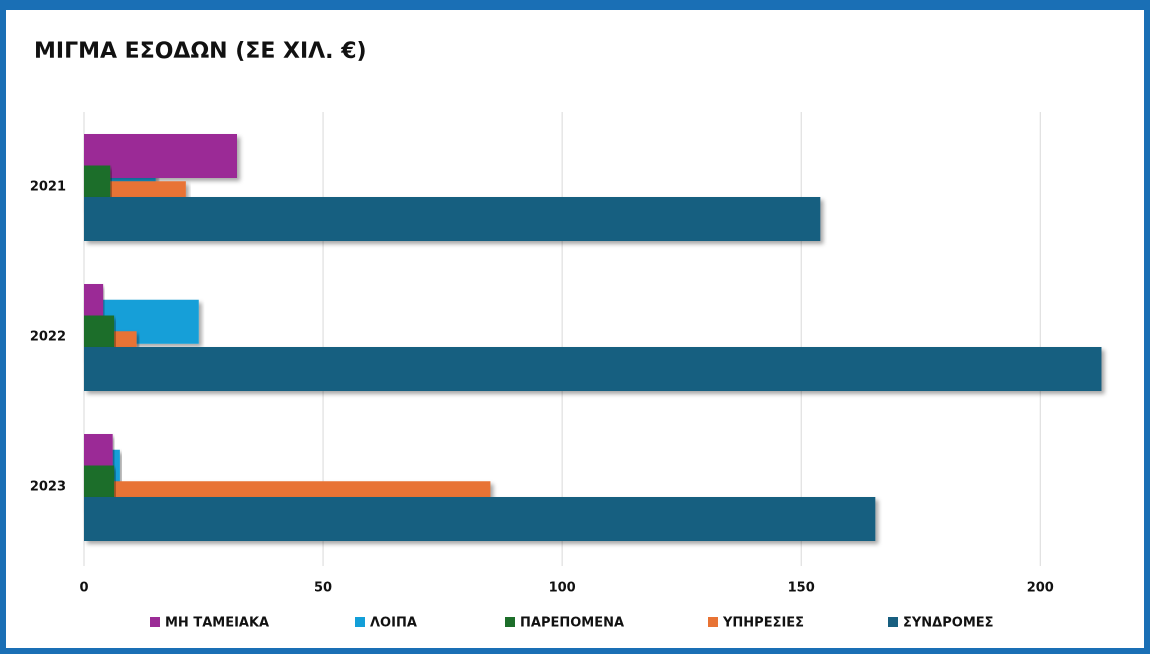  What do you see at coordinates (48, 487) in the screenshot?
I see `y-tick-label: 2023` at bounding box center [48, 487].